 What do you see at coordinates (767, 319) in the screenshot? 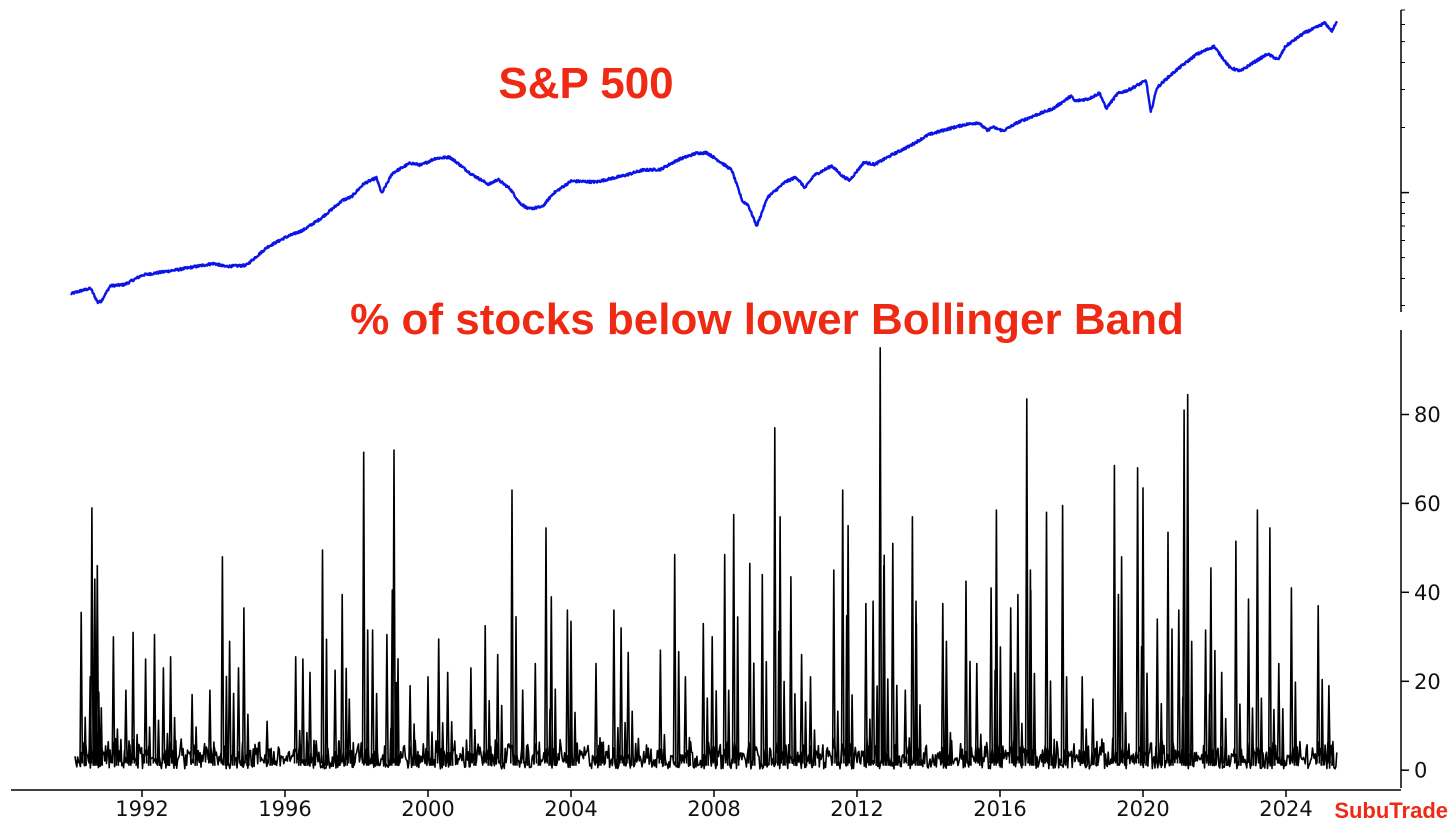
I see `bollinger-title: % of stocks below lower Bollinger Band` at bounding box center [767, 319].